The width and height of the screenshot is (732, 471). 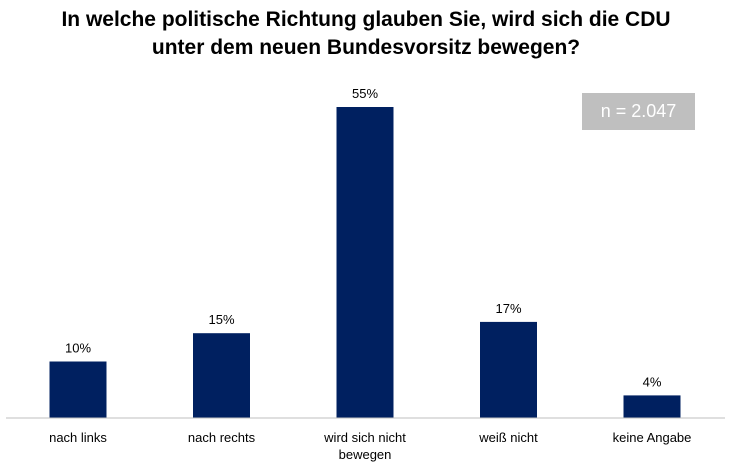 I want to click on bar-value-label: 15%, so click(x=221, y=319).